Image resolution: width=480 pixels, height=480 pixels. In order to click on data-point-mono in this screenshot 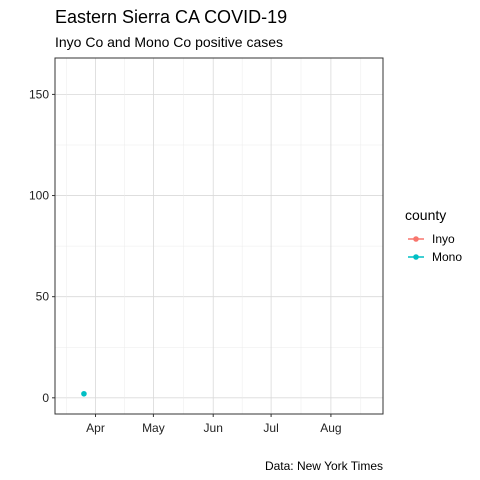, I will do `click(84, 393)`.